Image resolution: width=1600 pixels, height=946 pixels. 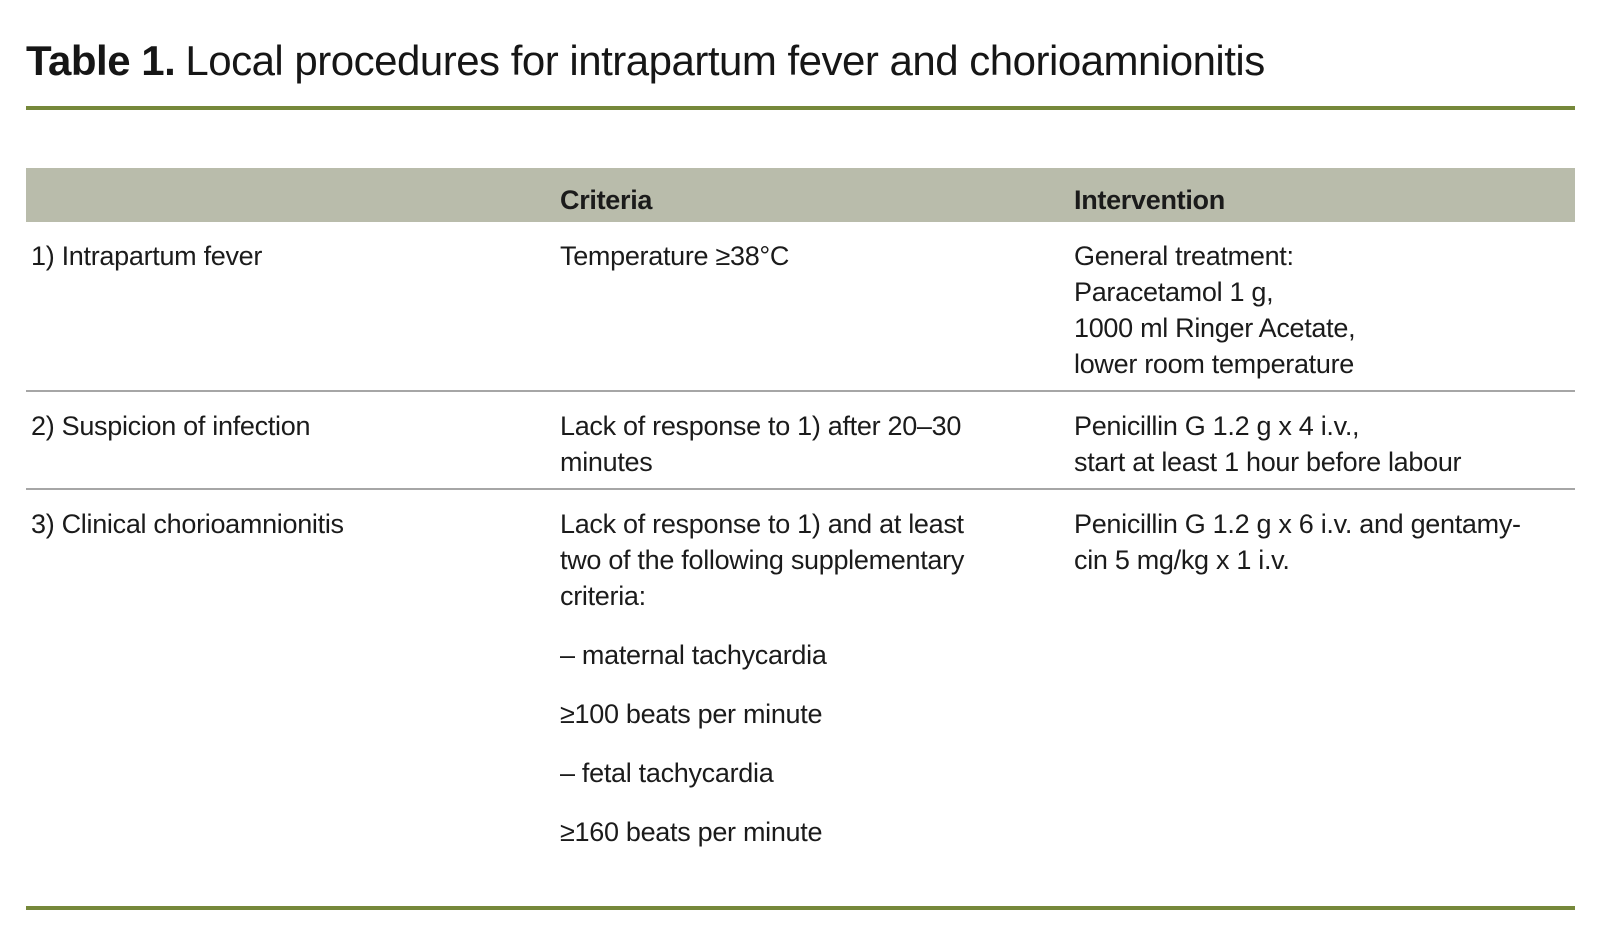 I want to click on cell-paragraph: ≥160 beats per minute, so click(x=817, y=832).